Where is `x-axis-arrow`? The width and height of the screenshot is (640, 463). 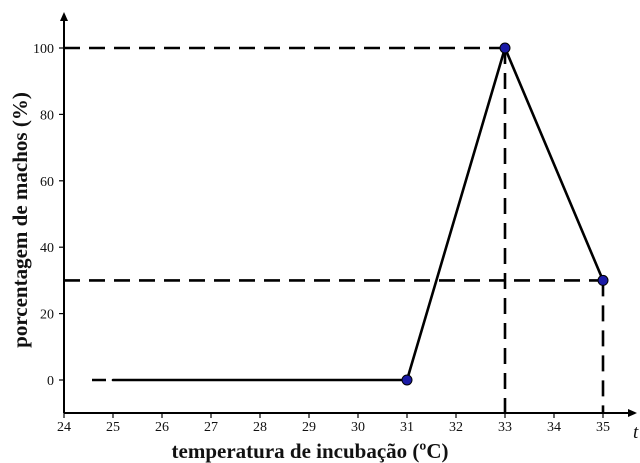
x-axis-arrow is located at coordinates (632, 413).